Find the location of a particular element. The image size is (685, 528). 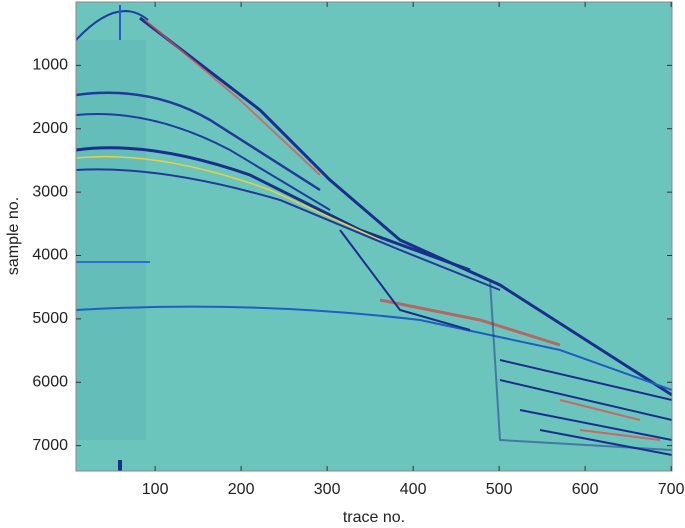

y-tick-label: 7000 is located at coordinates (50, 445).